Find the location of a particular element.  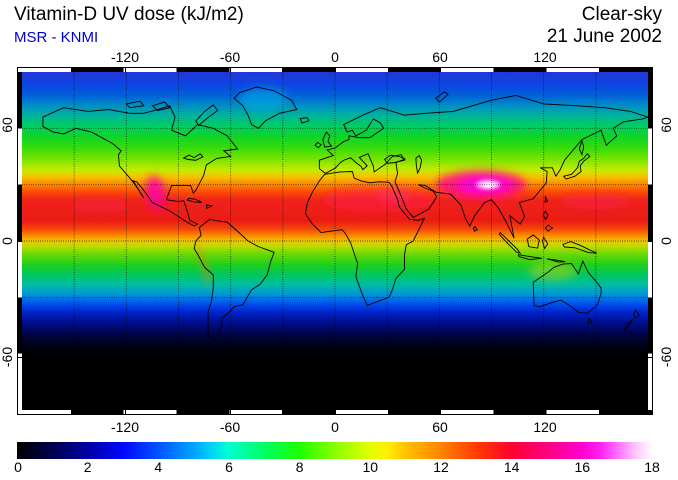

coastline-greenland is located at coordinates (265, 107).